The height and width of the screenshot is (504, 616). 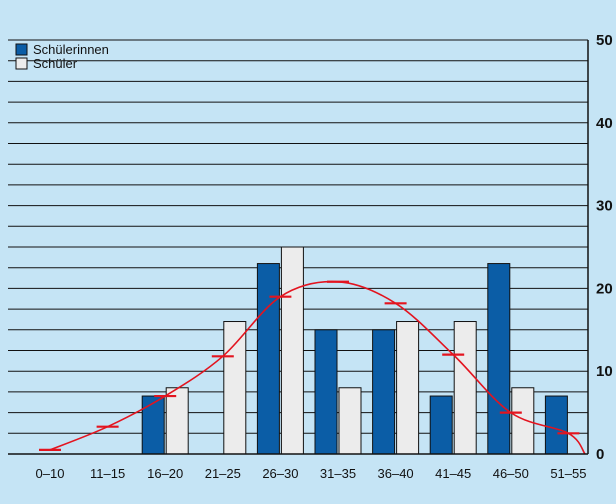 What do you see at coordinates (511, 473) in the screenshot?
I see `x-category-label: 46–50` at bounding box center [511, 473].